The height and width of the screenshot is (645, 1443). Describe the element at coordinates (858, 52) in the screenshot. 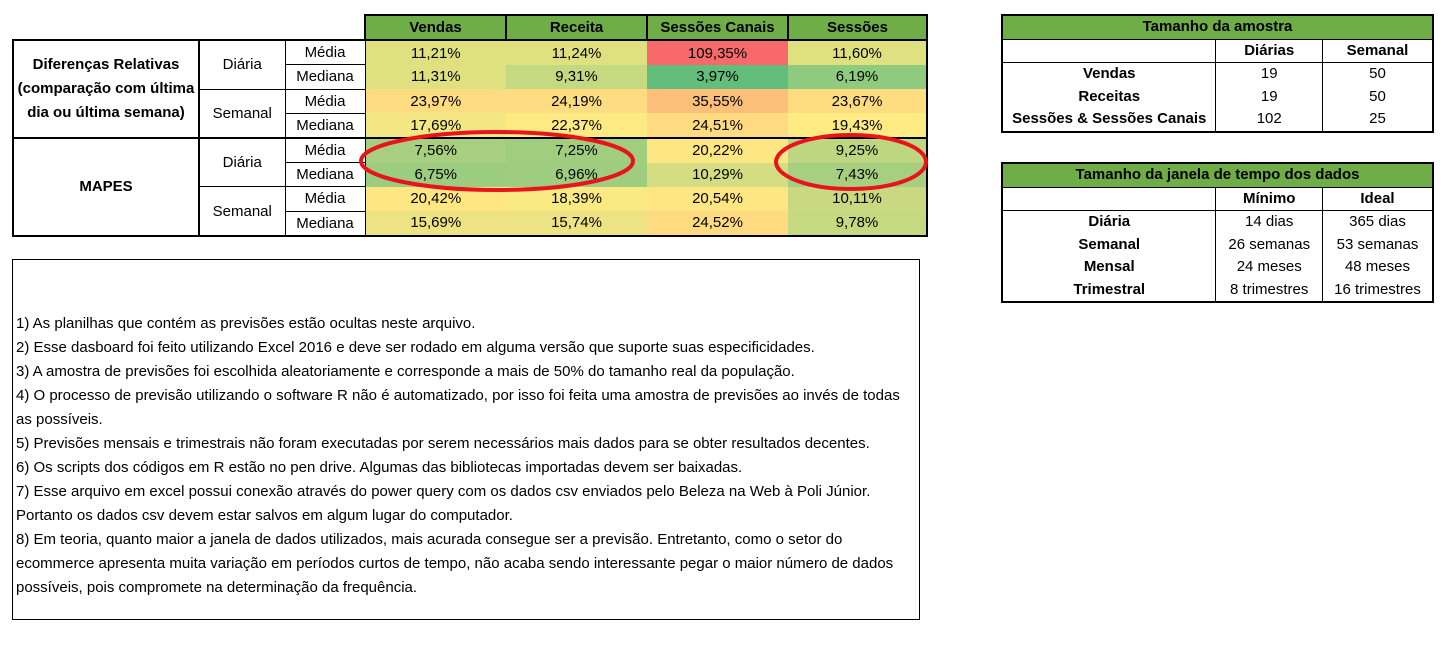

I see `data-cell: 11,60%` at that location.